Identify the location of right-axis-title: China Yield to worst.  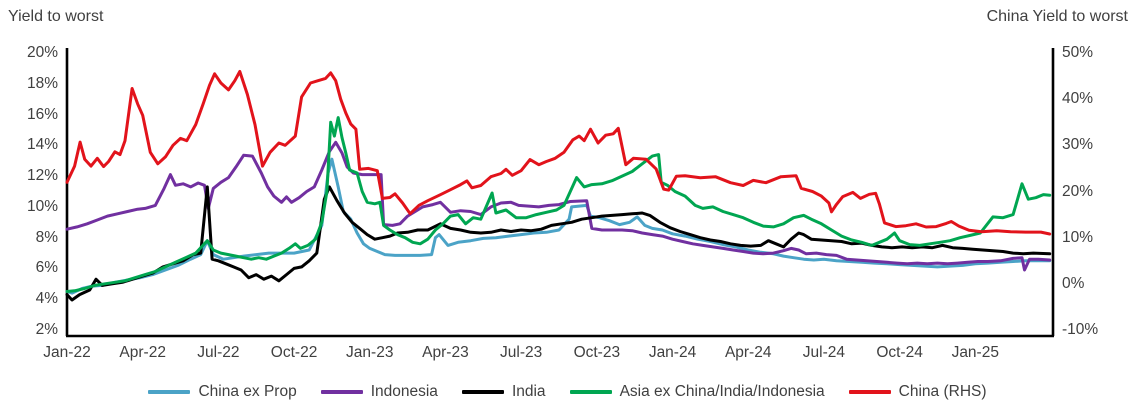
(1057, 16).